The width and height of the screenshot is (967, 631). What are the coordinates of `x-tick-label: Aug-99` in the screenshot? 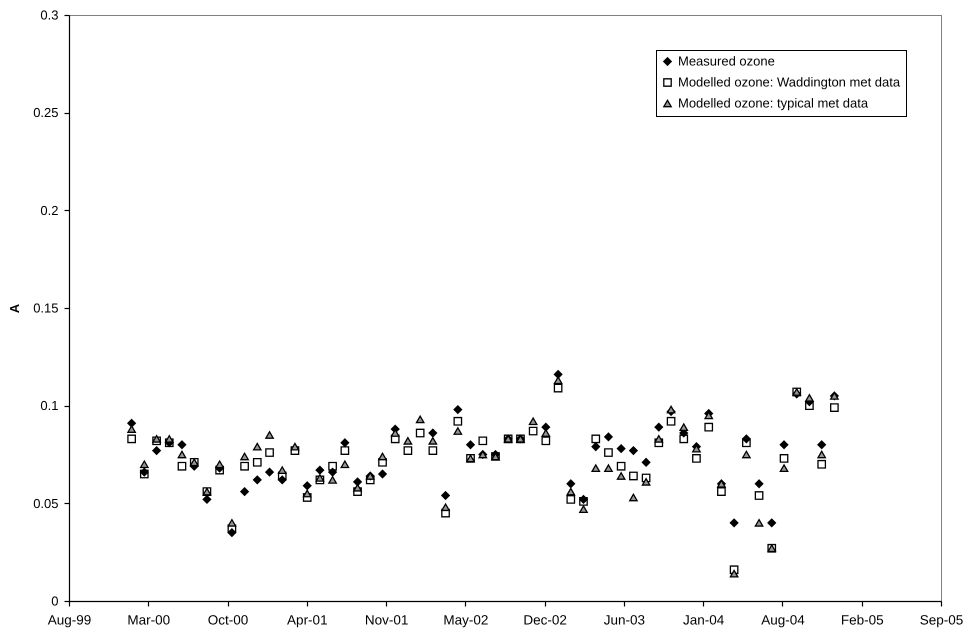 It's located at (70, 620).